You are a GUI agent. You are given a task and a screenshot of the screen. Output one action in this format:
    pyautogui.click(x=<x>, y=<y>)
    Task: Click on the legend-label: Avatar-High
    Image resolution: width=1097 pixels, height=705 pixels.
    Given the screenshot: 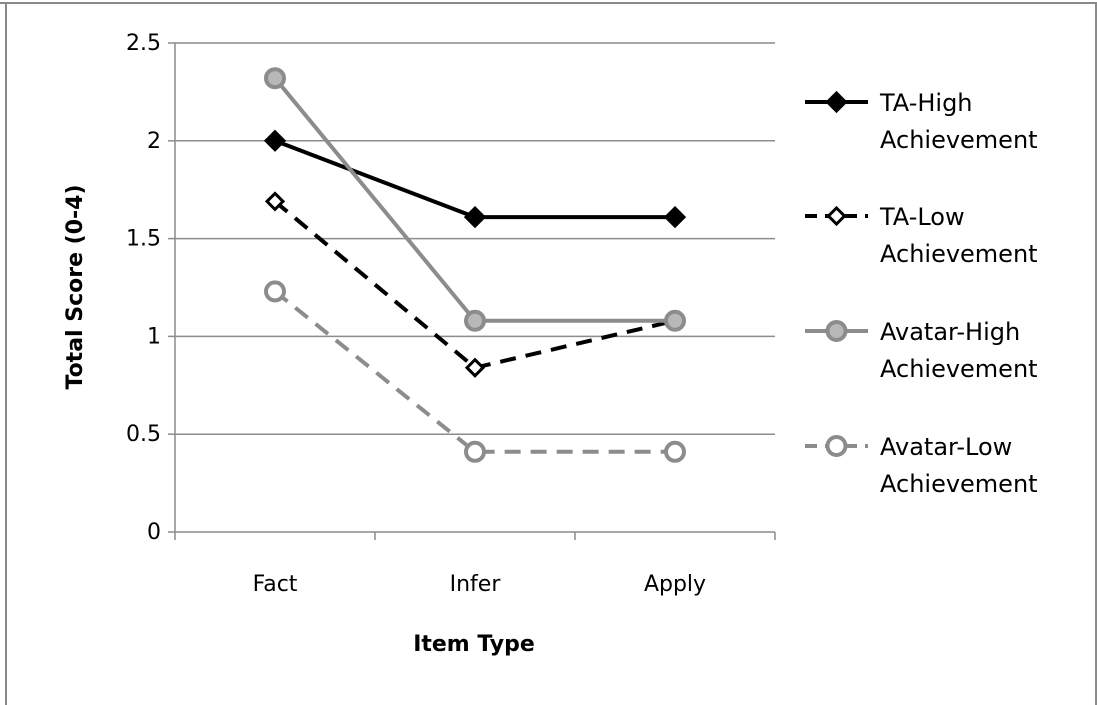 What is the action you would take?
    pyautogui.click(x=950, y=332)
    